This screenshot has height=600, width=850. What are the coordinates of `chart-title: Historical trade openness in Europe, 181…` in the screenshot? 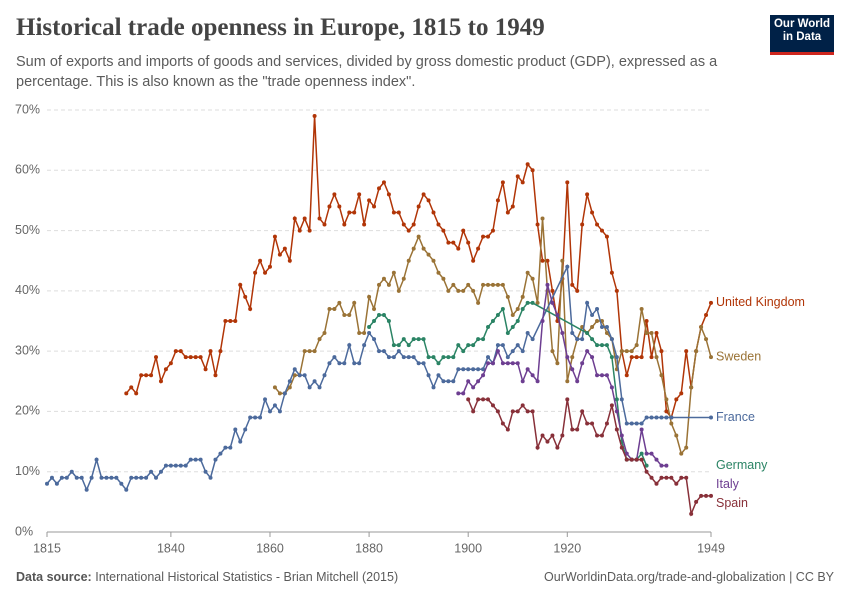 It's located at (280, 27).